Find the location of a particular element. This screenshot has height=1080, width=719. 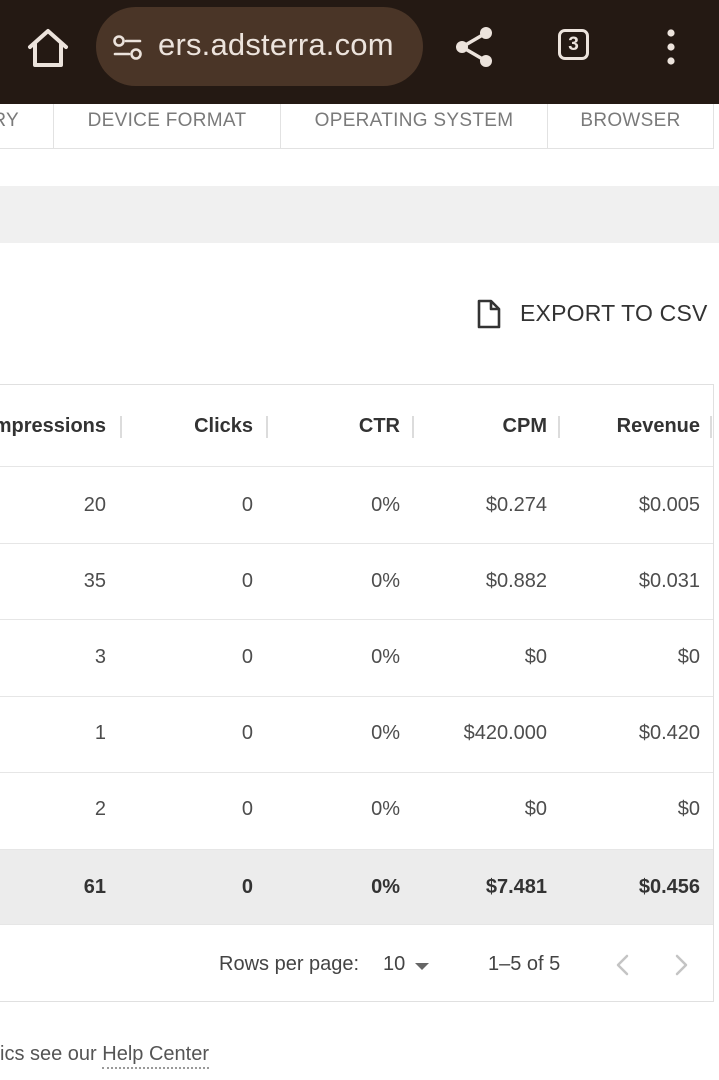

site-settings-icon is located at coordinates (128, 48).